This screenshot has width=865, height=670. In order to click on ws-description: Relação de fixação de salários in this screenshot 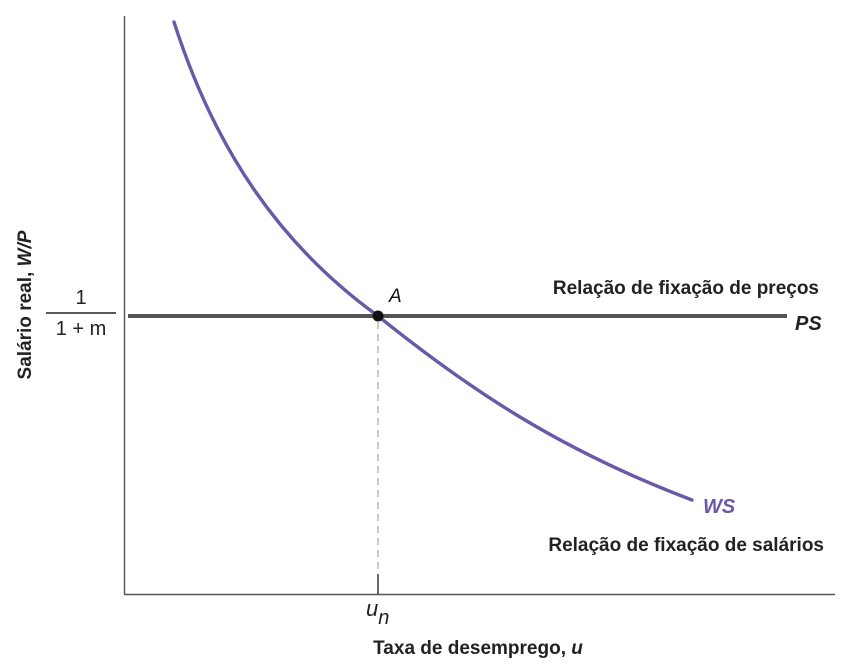, I will do `click(686, 545)`.